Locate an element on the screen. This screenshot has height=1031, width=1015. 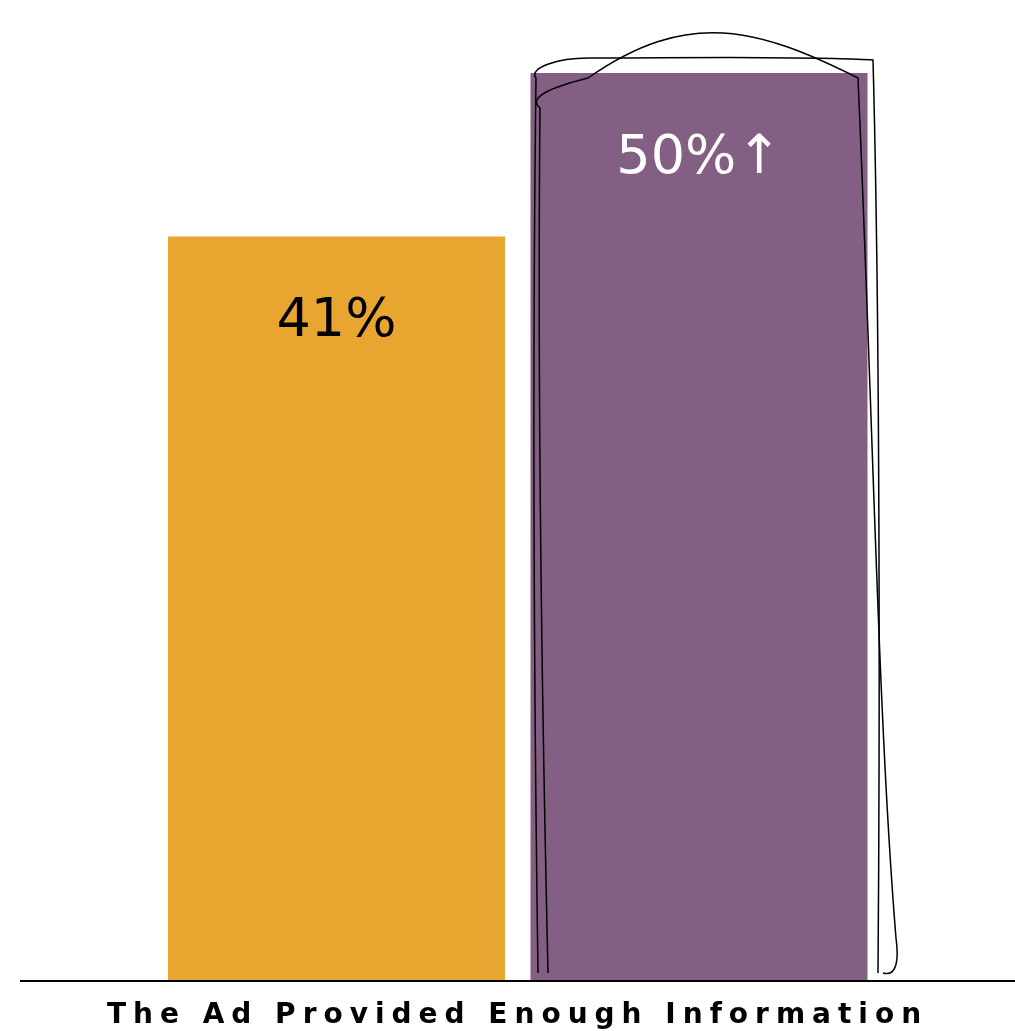
data-label: 50%↑ is located at coordinates (699, 154).